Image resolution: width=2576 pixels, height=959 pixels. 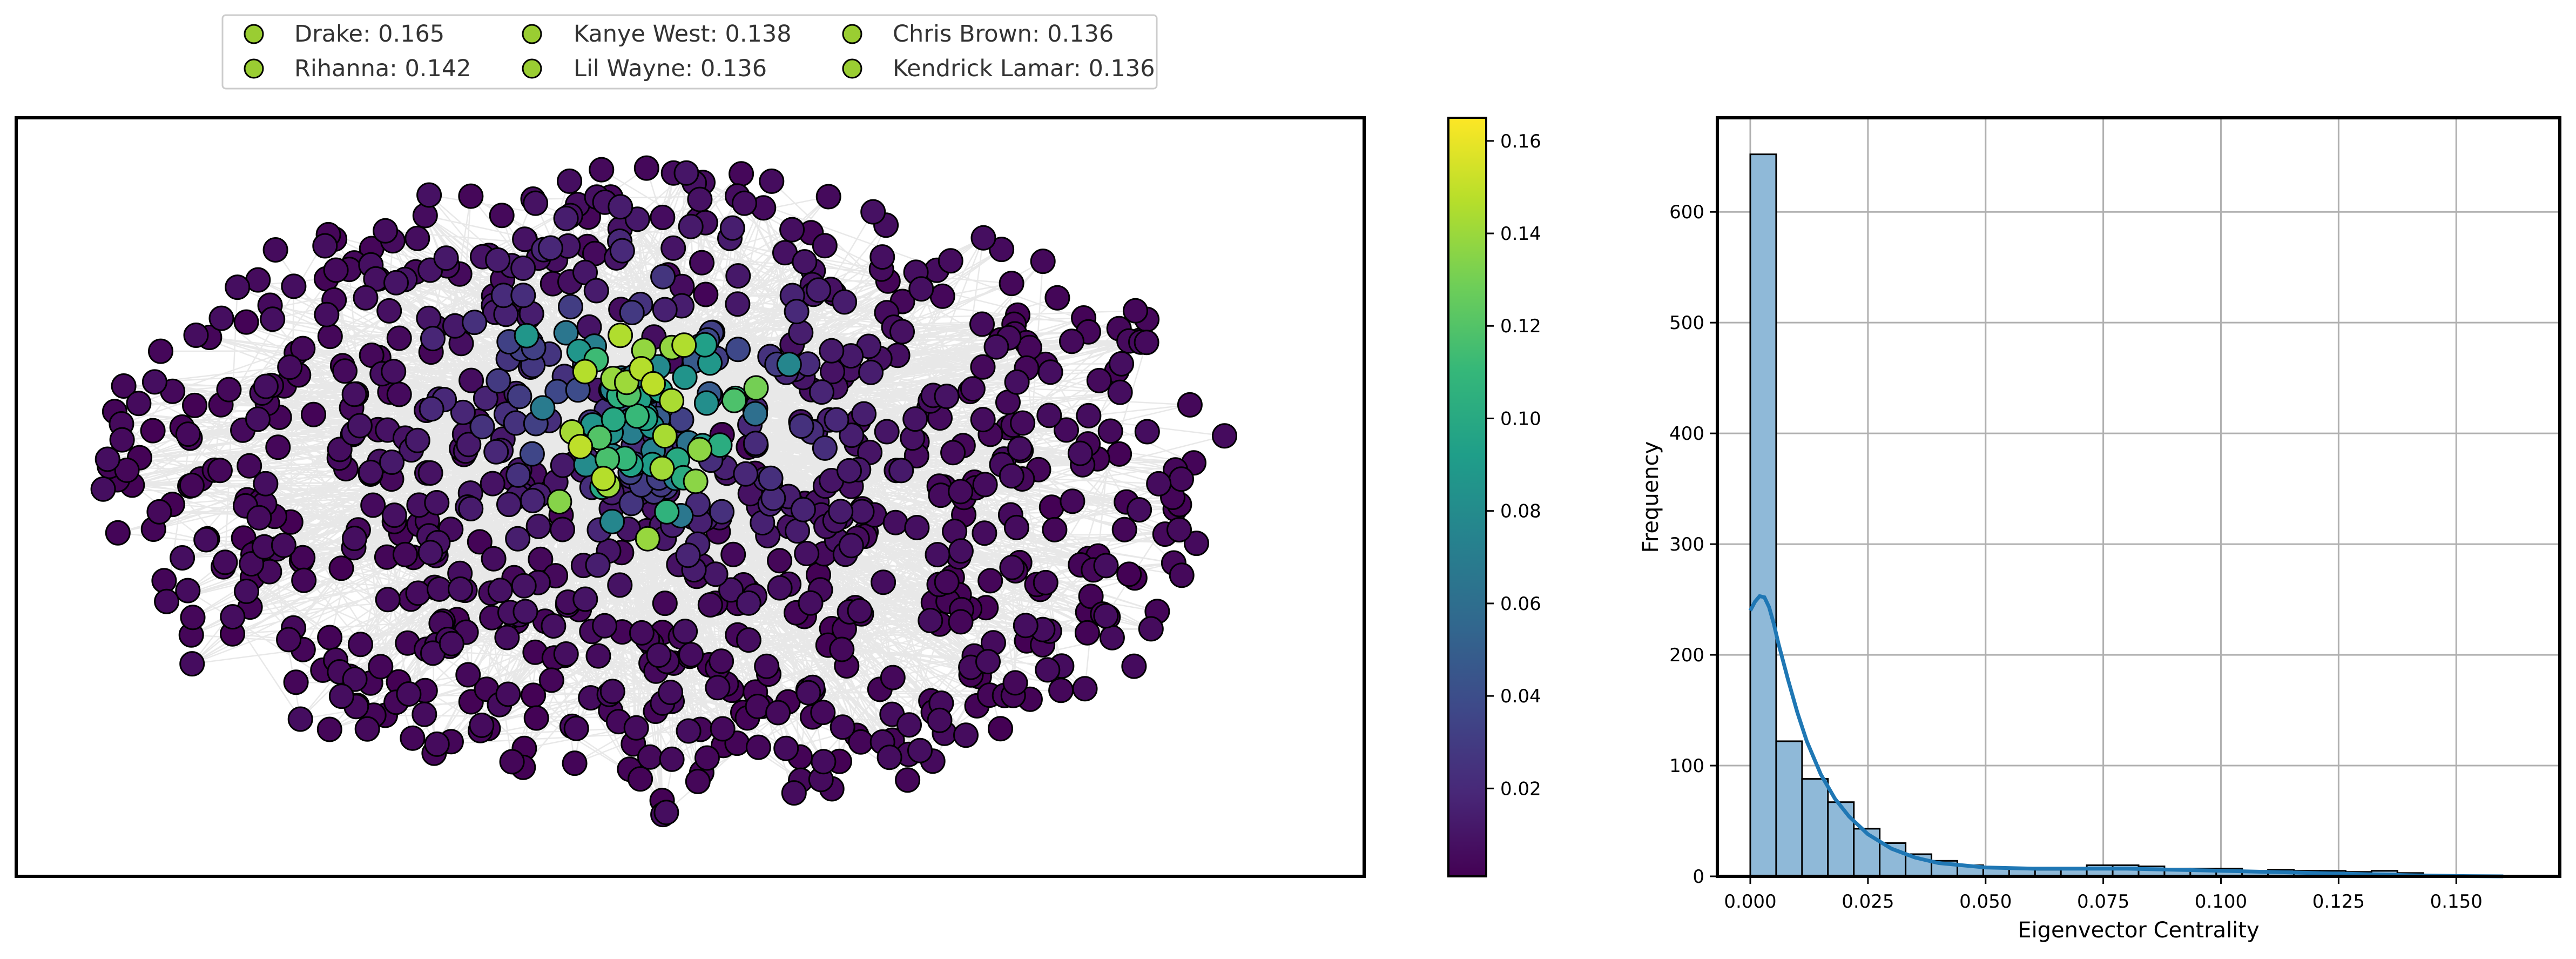 What do you see at coordinates (1686, 544) in the screenshot?
I see `y-tick-label: 300` at bounding box center [1686, 544].